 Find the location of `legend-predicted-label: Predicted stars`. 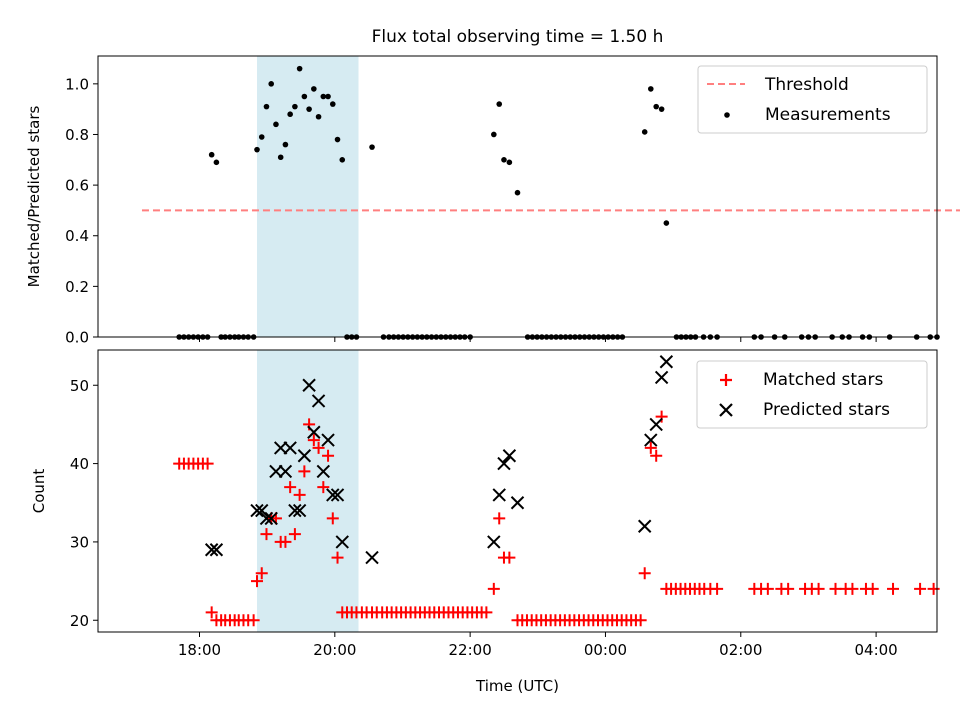

legend-predicted-label: Predicted stars is located at coordinates (826, 410).